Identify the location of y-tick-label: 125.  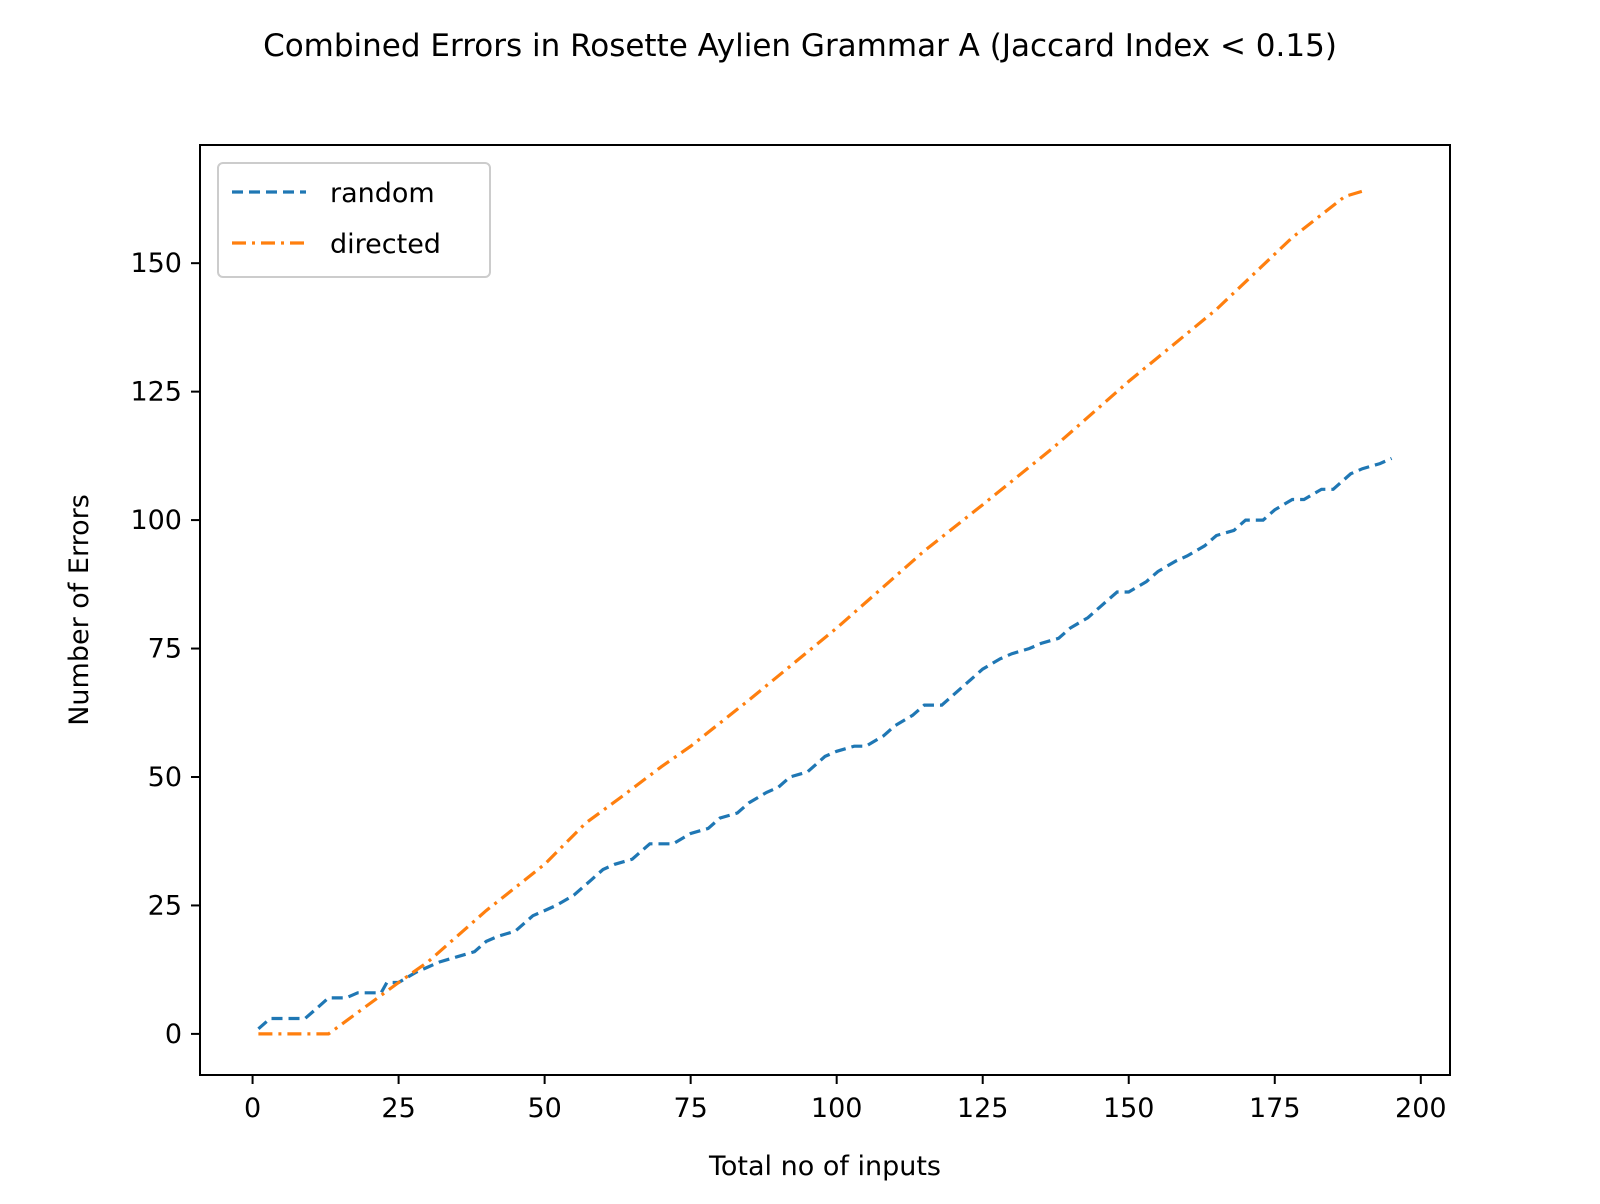
(156, 392).